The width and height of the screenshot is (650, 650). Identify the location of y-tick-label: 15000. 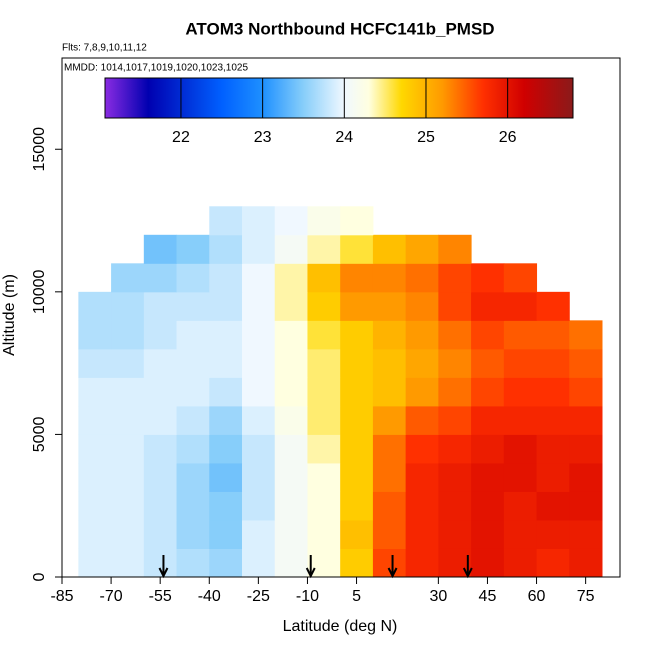
(39, 149).